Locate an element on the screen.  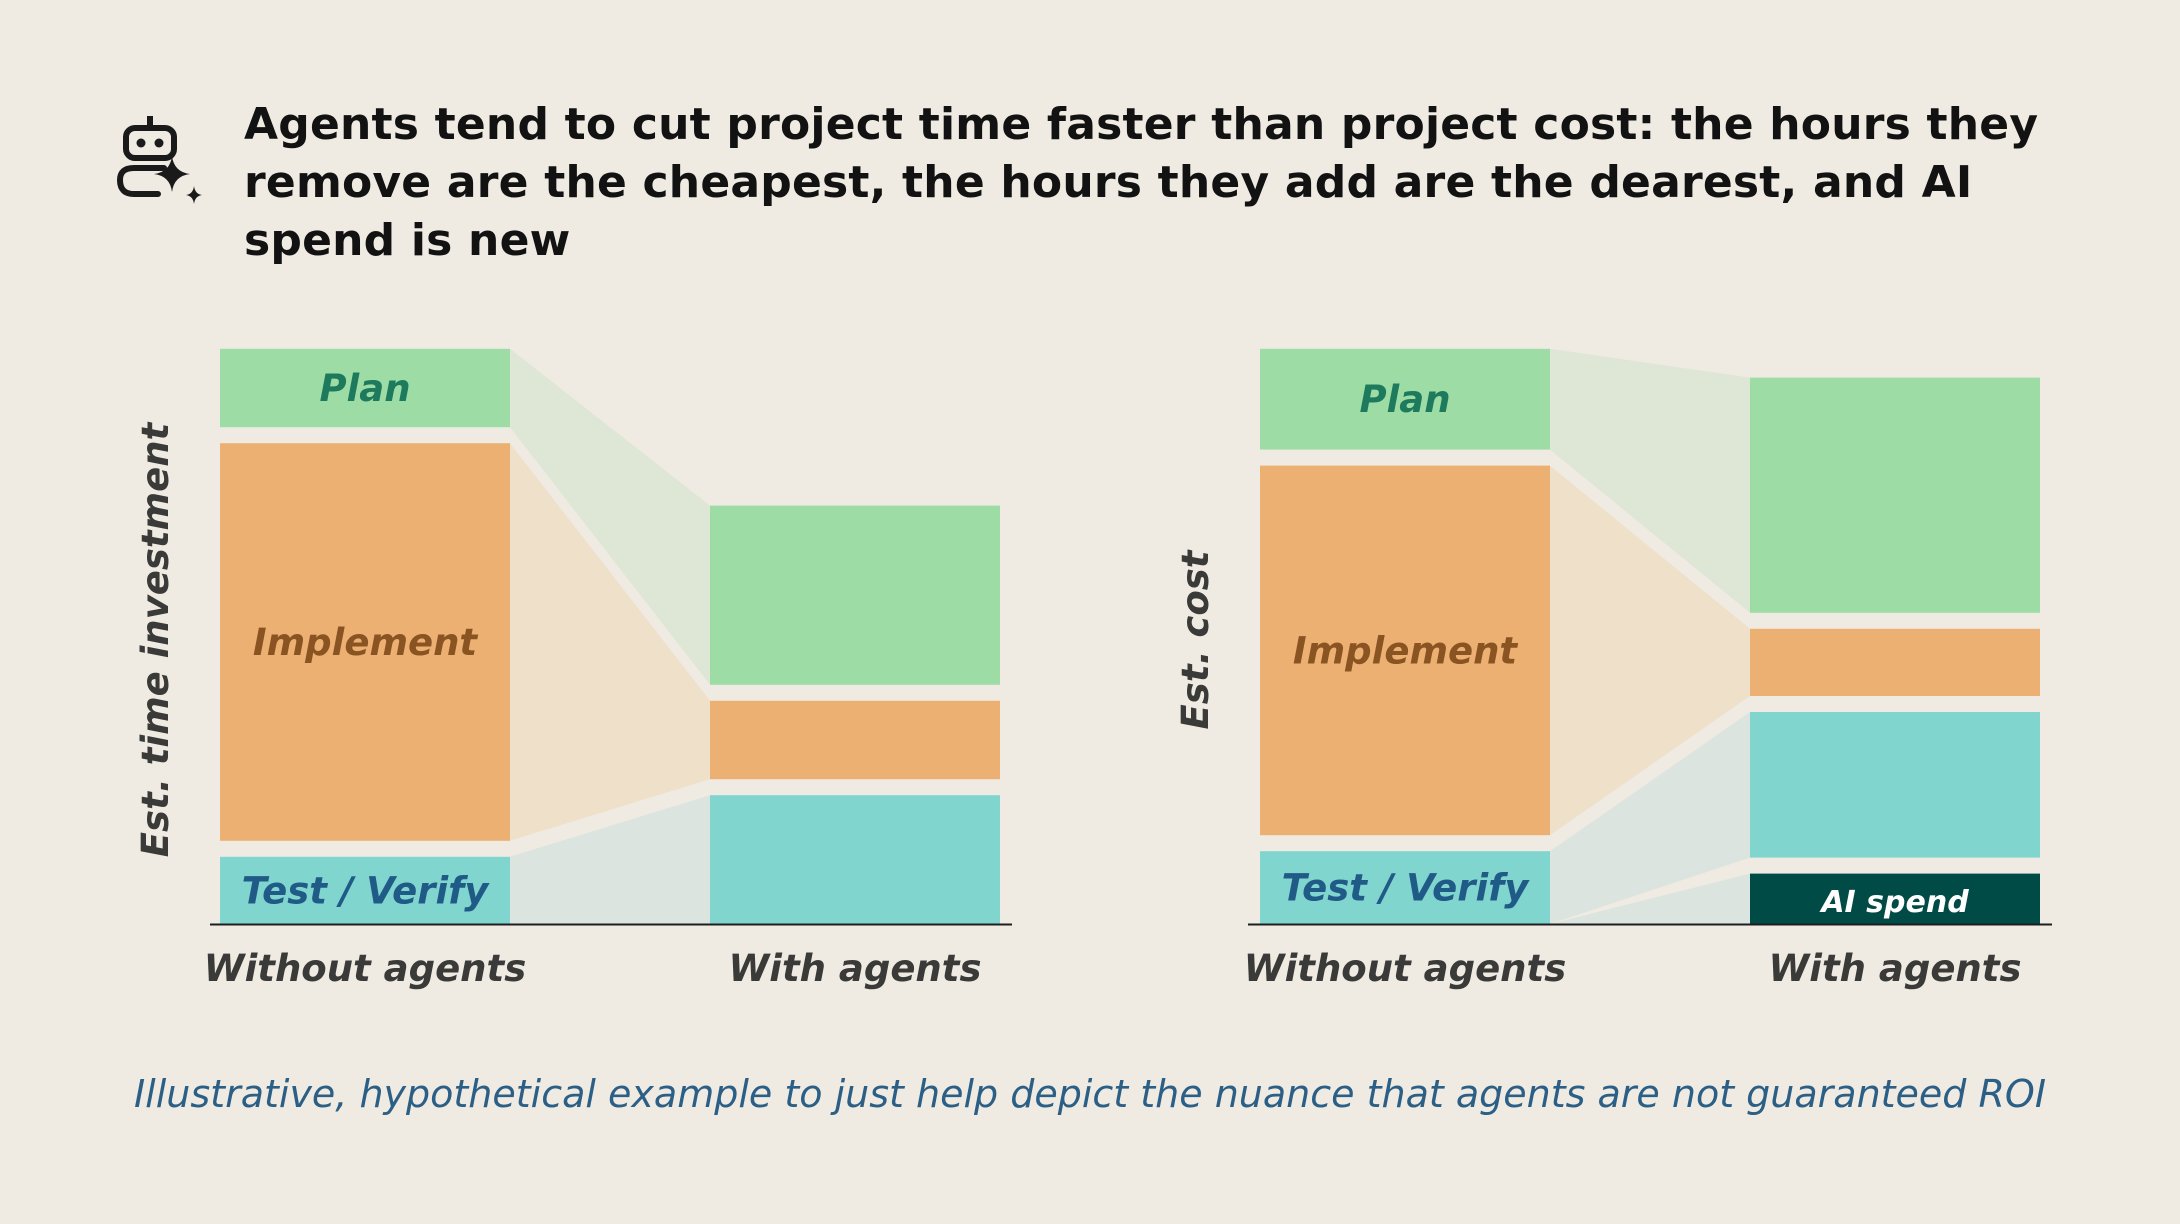
y-axis-label: Est. cost is located at coordinates (1195, 639).